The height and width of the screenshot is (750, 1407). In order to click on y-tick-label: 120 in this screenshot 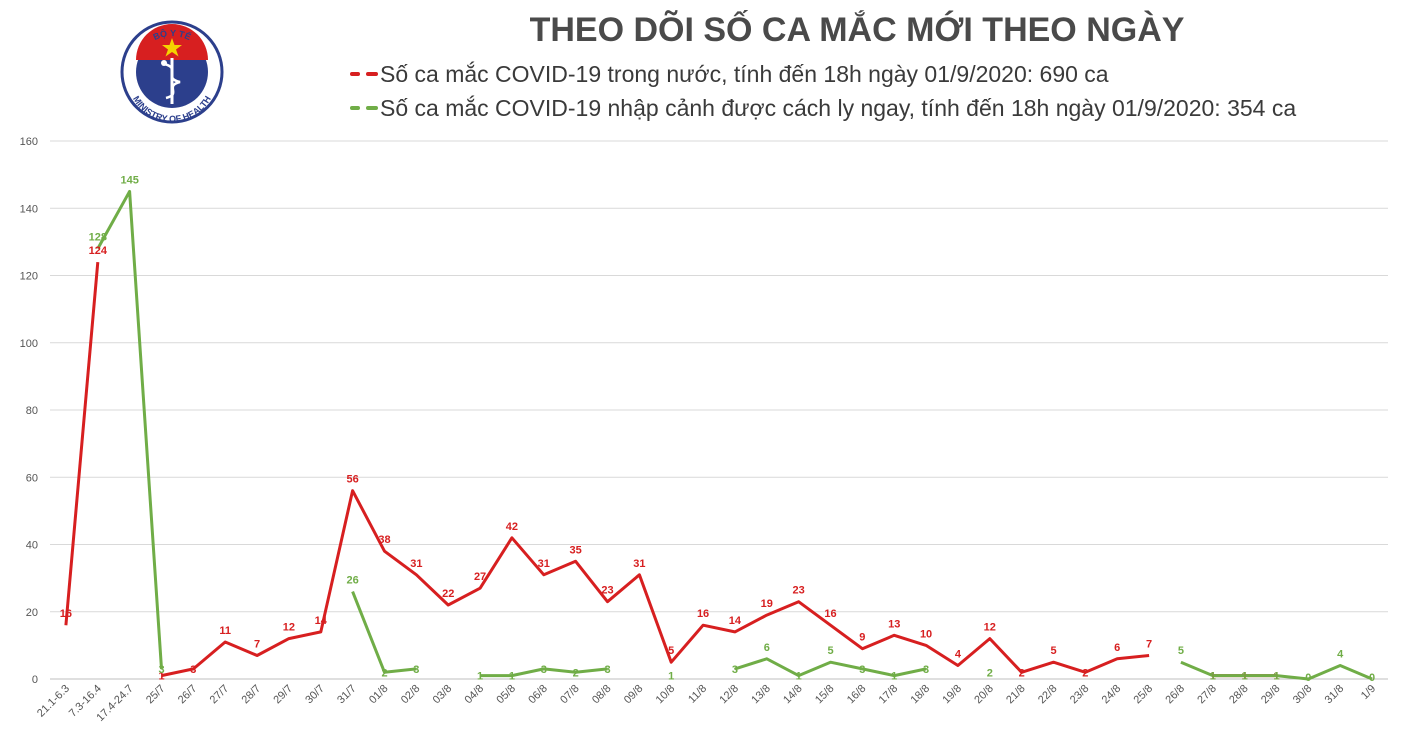, I will do `click(29, 277)`.